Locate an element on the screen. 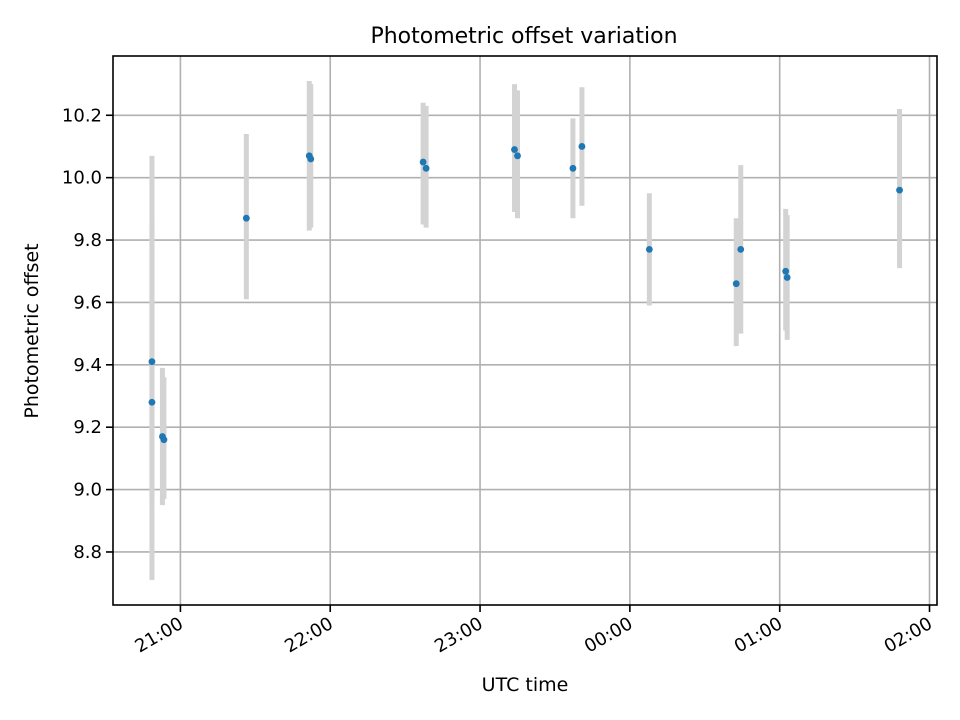 Image resolution: width=960 pixels, height=720 pixels. chart-title: Photometric offset variation is located at coordinates (523, 36).